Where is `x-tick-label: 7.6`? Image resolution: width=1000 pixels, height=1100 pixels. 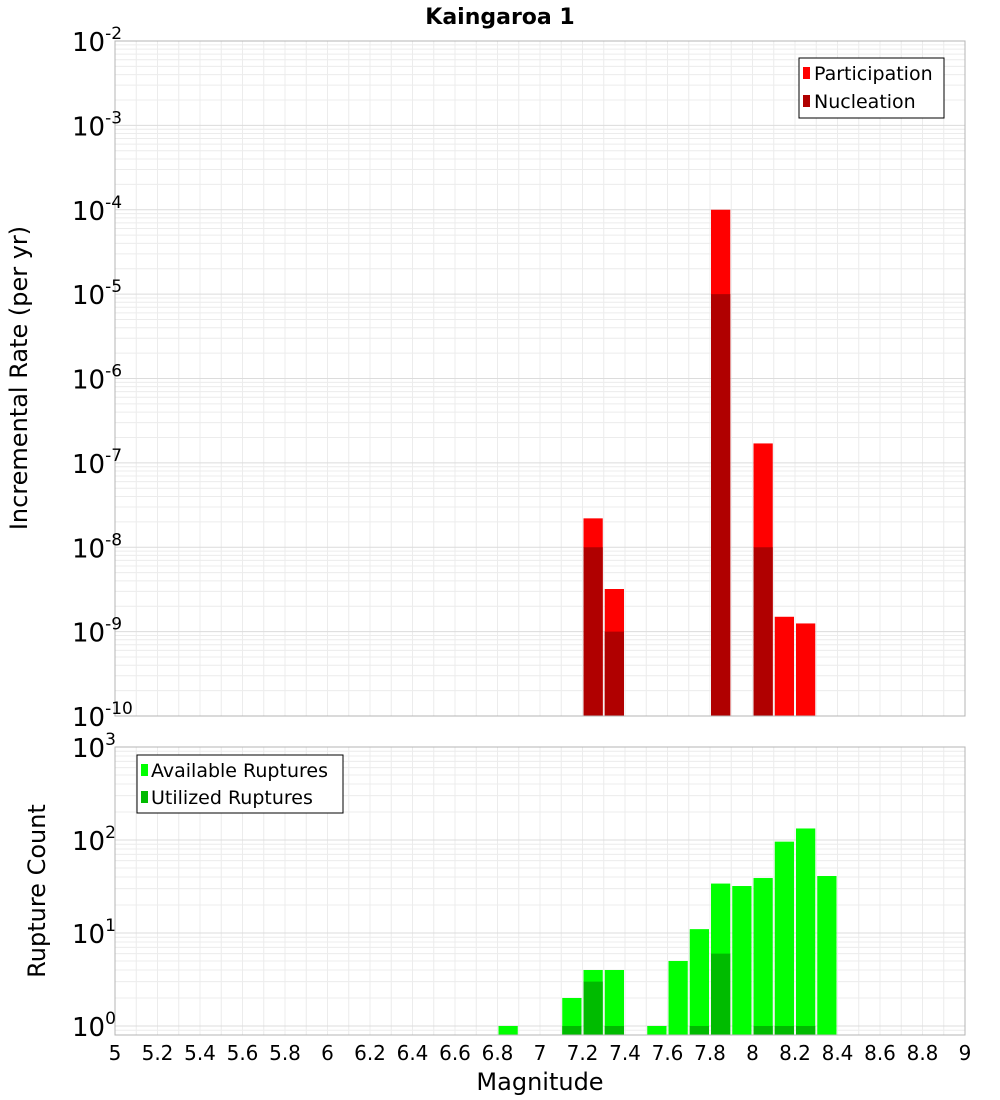
x-tick-label: 7.6 is located at coordinates (668, 1053).